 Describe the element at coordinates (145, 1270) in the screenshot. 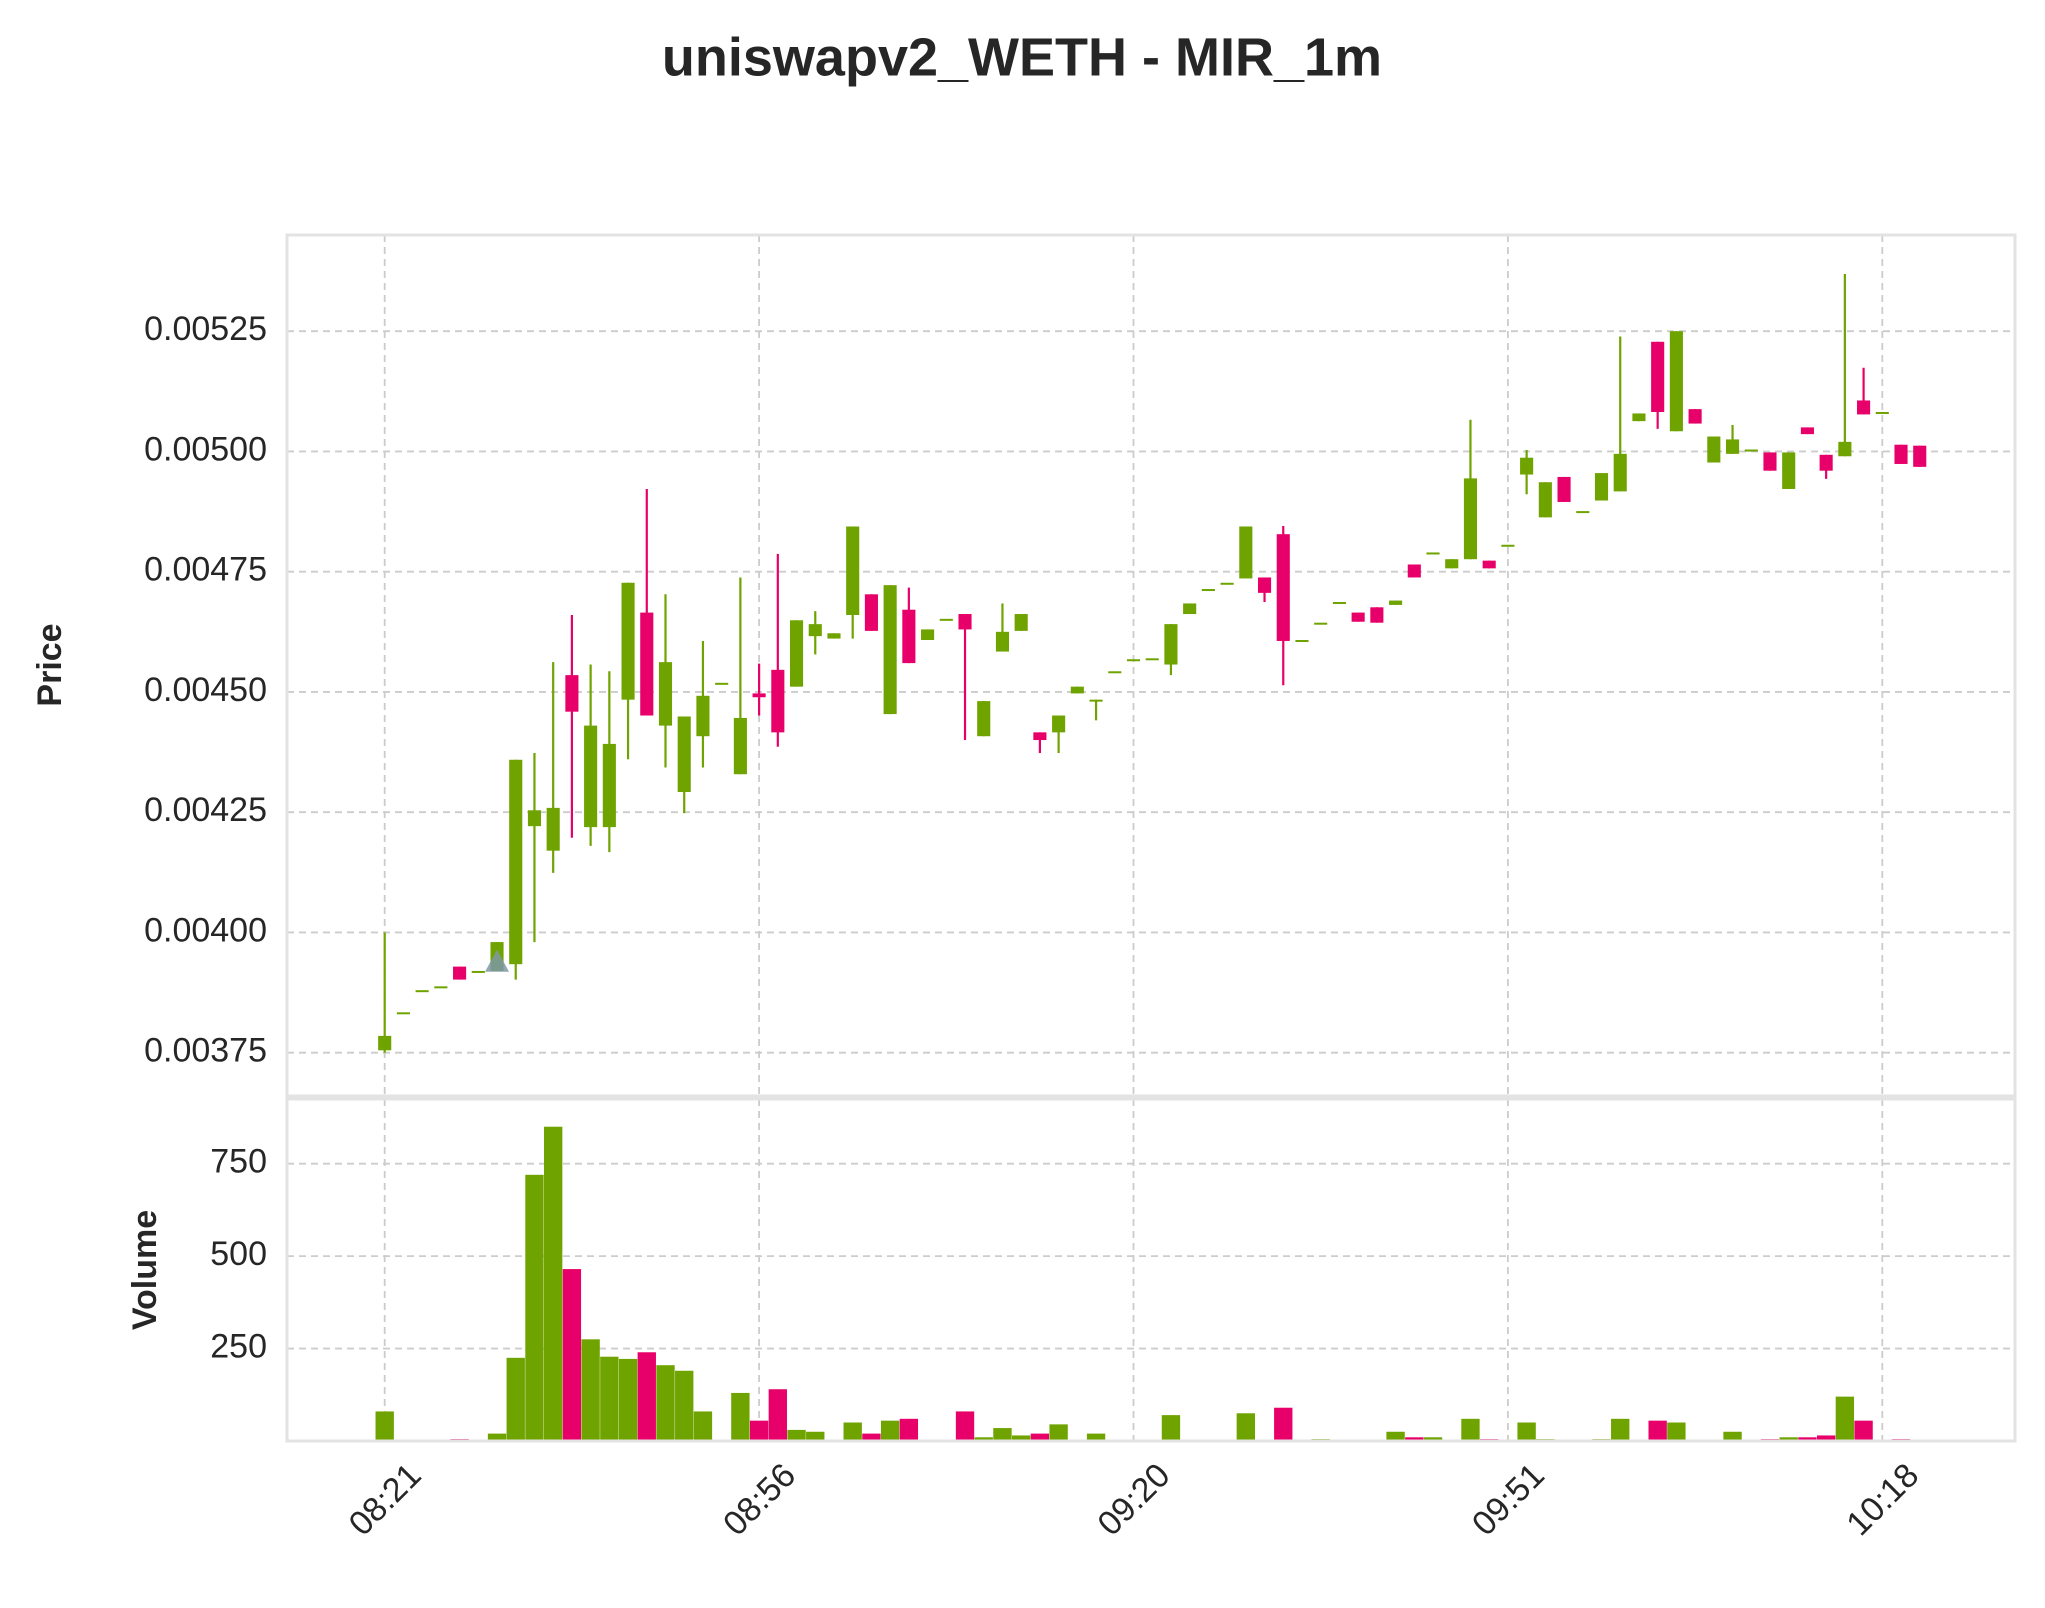

I see `volume-axis-label: Volume` at that location.